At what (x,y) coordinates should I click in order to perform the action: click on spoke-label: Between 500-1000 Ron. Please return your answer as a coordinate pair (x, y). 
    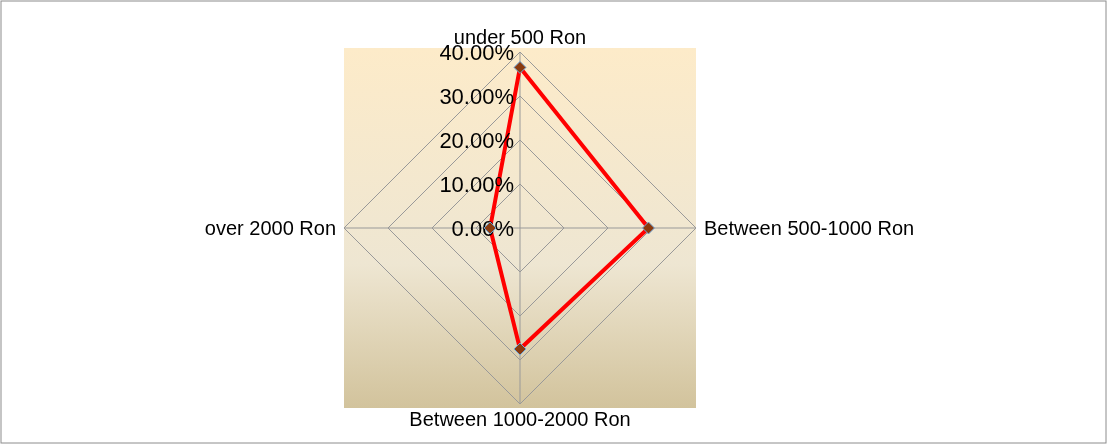
    Looking at the image, I should click on (809, 228).